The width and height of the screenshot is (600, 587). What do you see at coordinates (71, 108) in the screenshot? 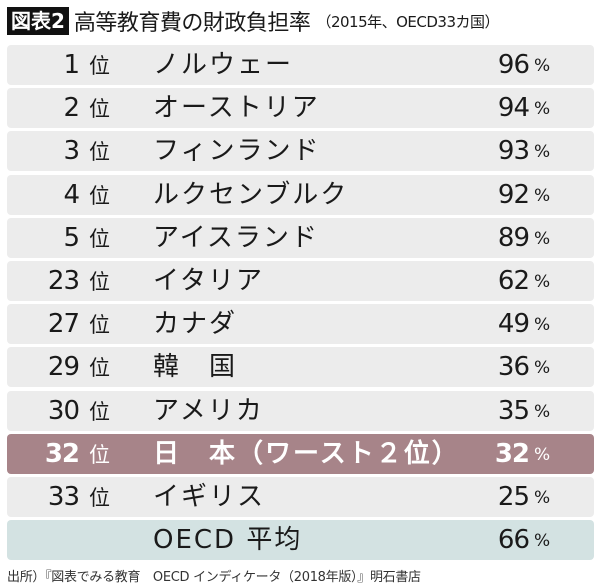
I see `rank: 2` at bounding box center [71, 108].